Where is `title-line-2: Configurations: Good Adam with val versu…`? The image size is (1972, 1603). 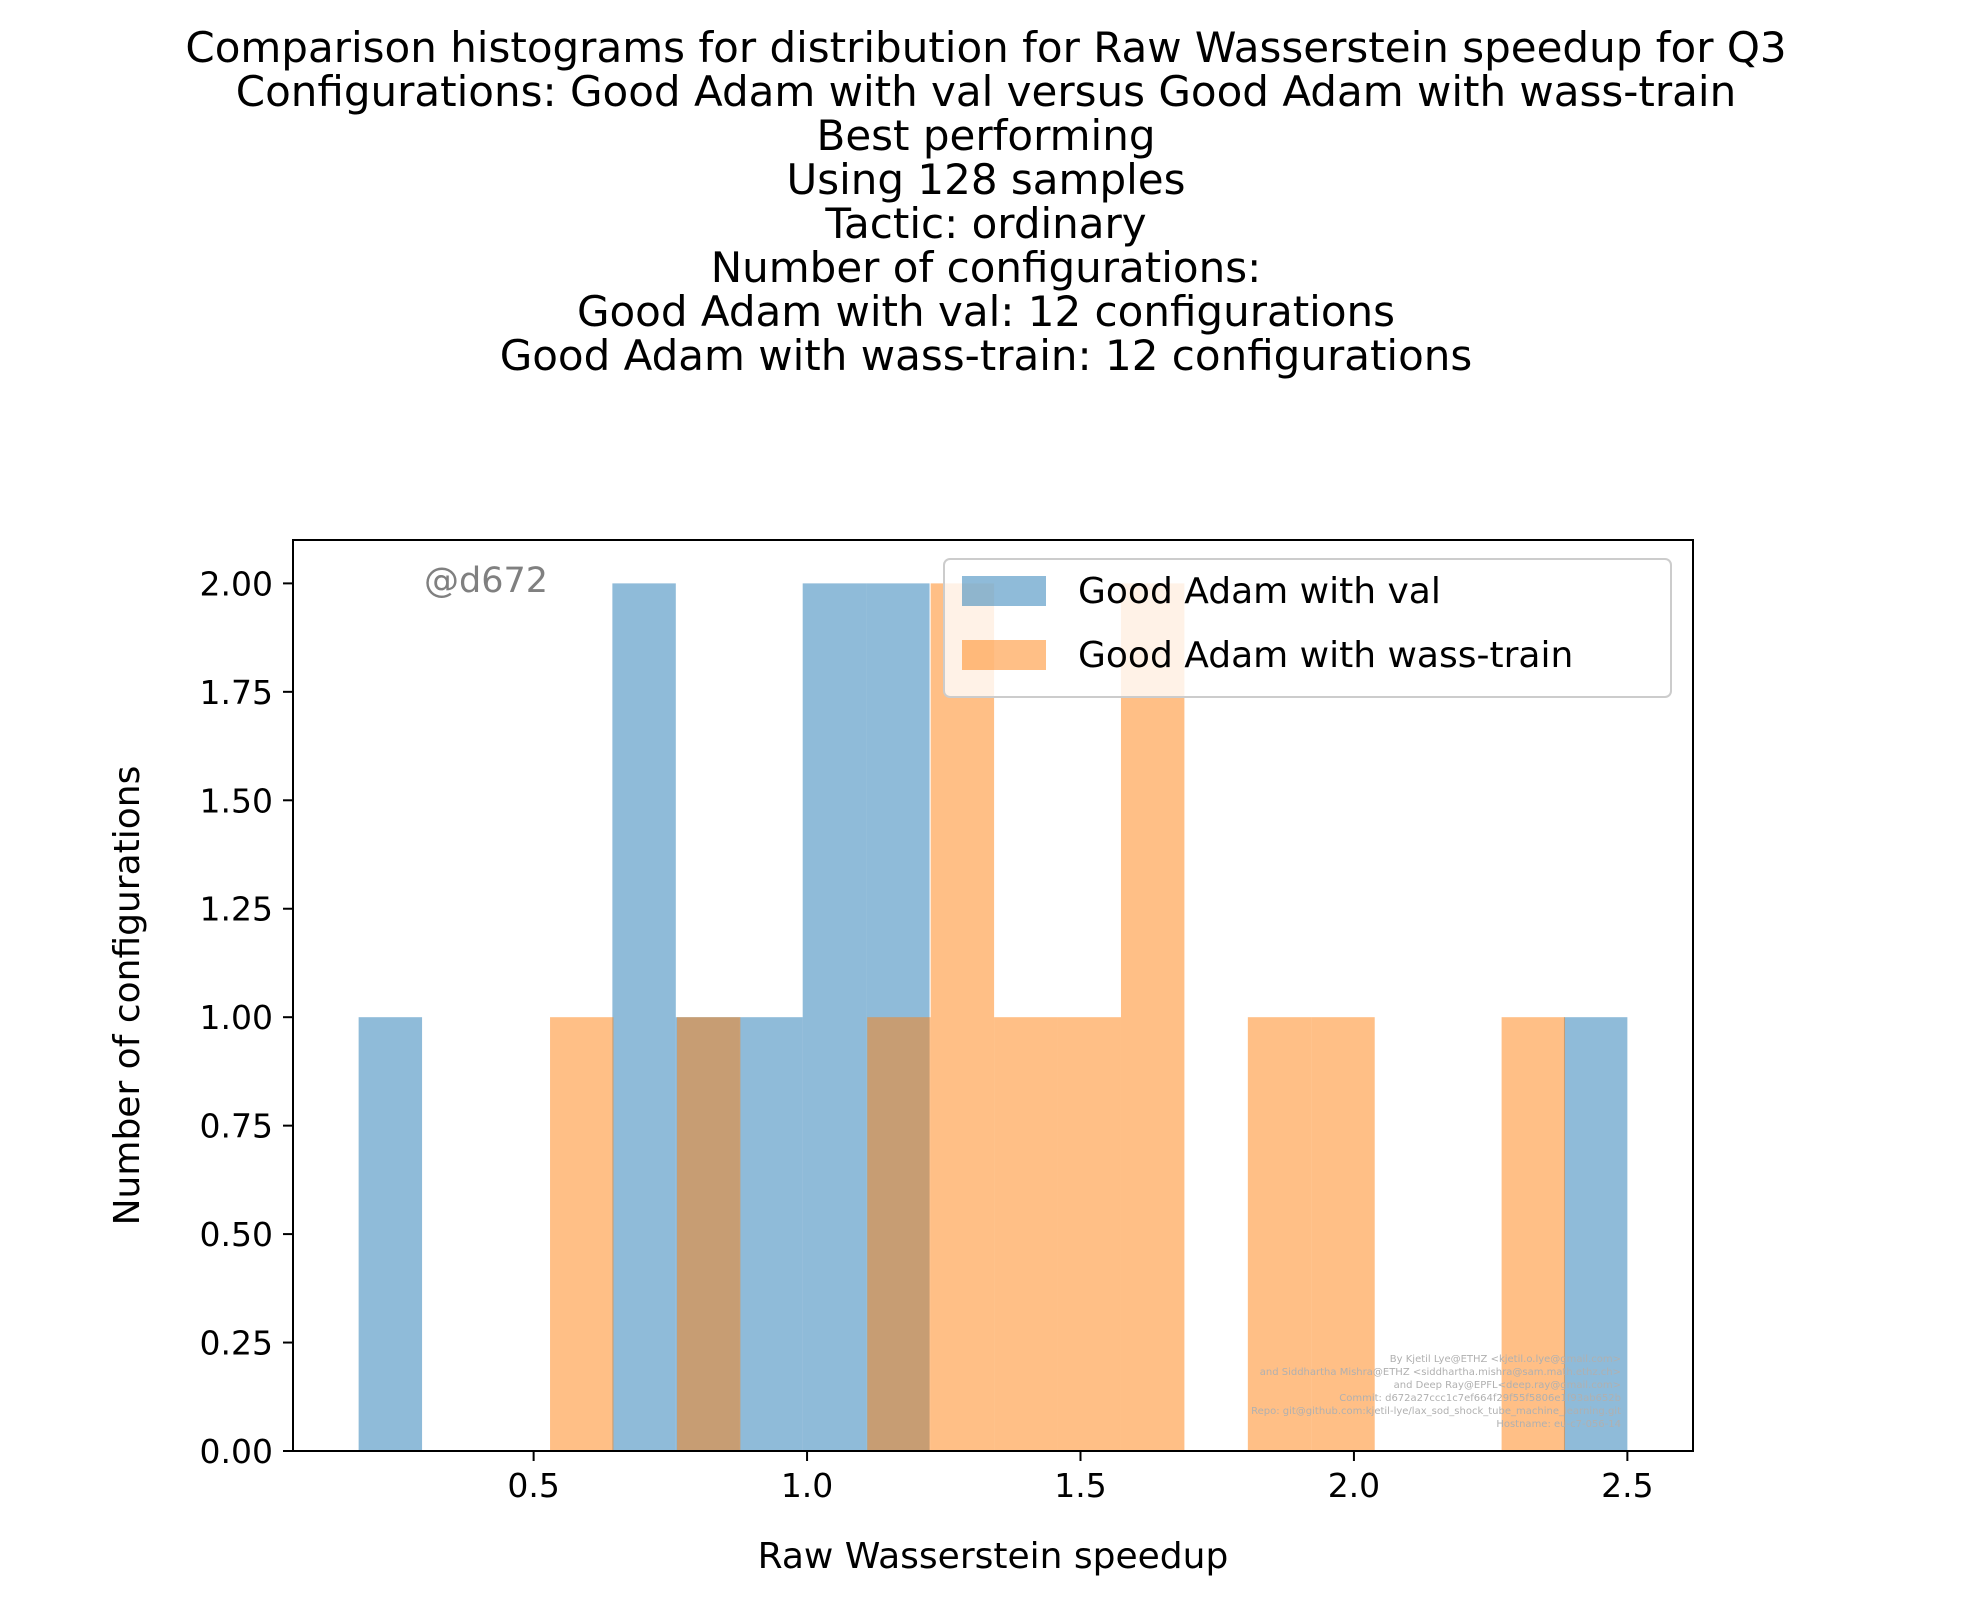
title-line-2: Configurations: Good Adam with val versu… is located at coordinates (986, 91).